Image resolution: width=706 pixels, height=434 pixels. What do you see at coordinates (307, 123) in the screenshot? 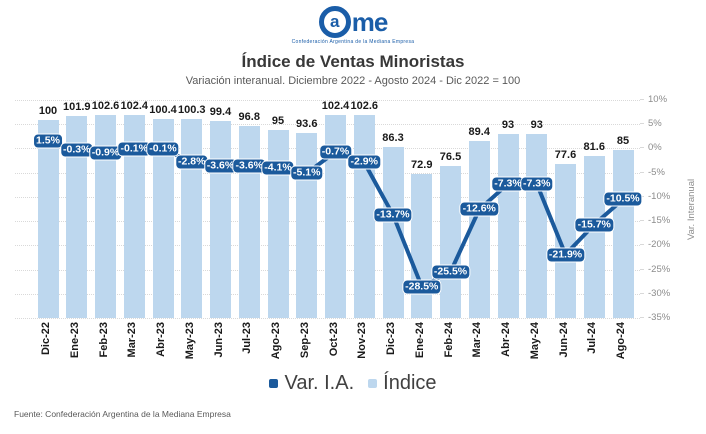
I see `bar-value-label: 93.6` at bounding box center [307, 123].